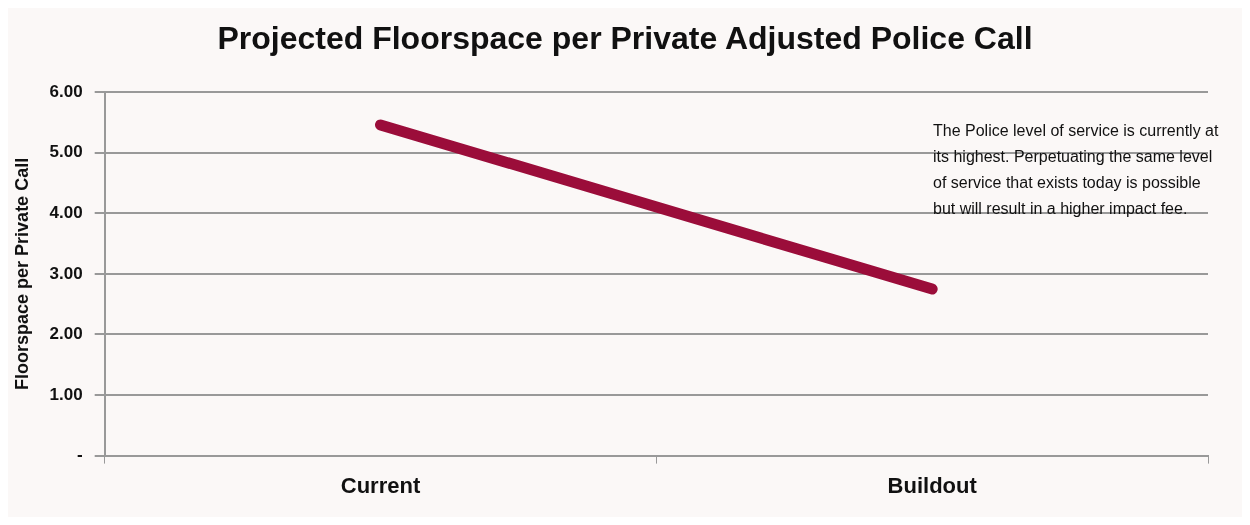 Image resolution: width=1250 pixels, height=525 pixels. Describe the element at coordinates (66, 213) in the screenshot. I see `y-tick-label: 4.00` at that location.